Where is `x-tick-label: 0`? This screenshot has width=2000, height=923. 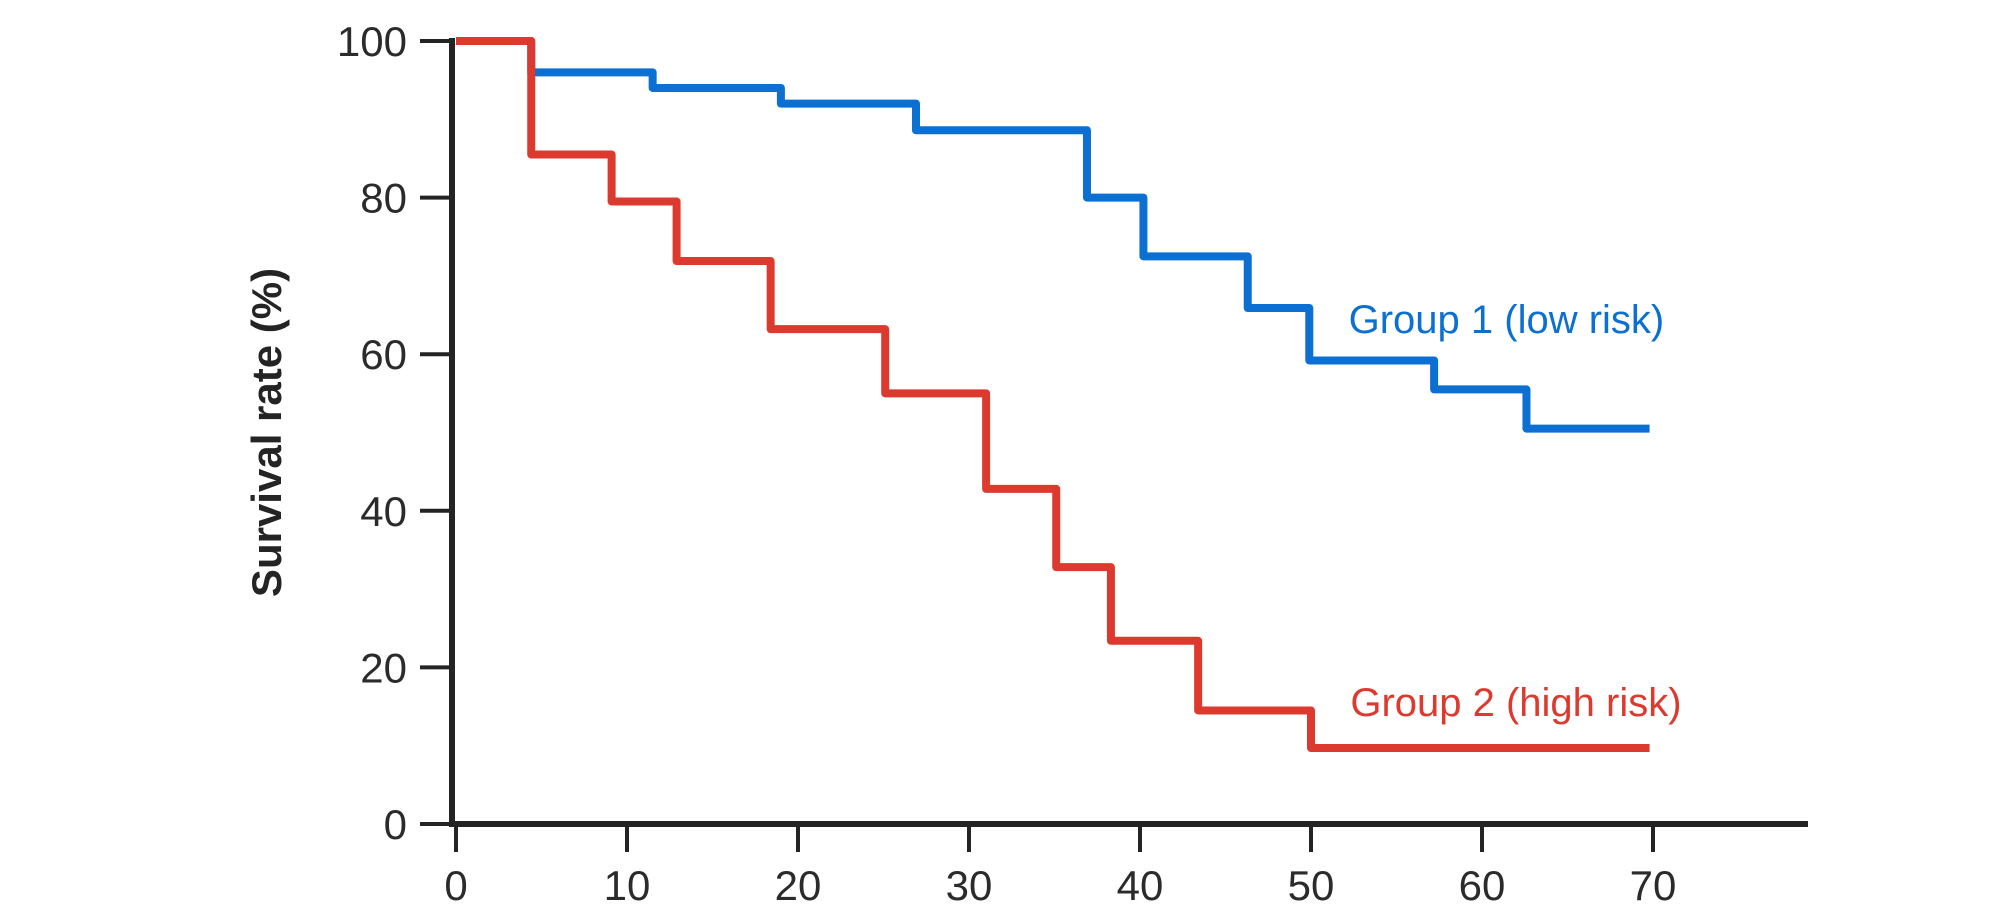 x-tick-label: 0 is located at coordinates (455, 885).